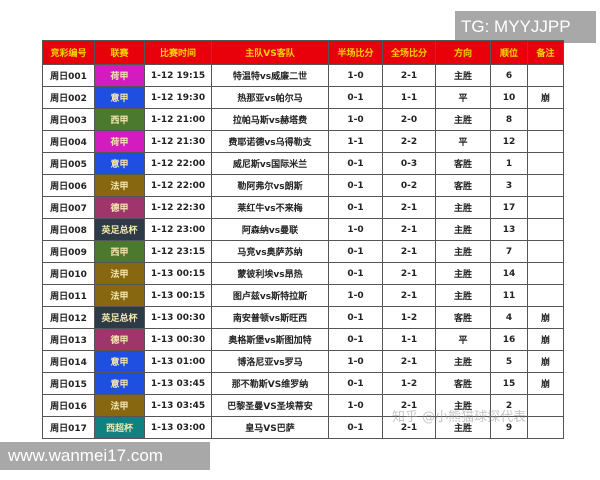 Image resolution: width=600 pixels, height=480 pixels. I want to click on cell-match-time: 1-12 21:00, so click(178, 119).